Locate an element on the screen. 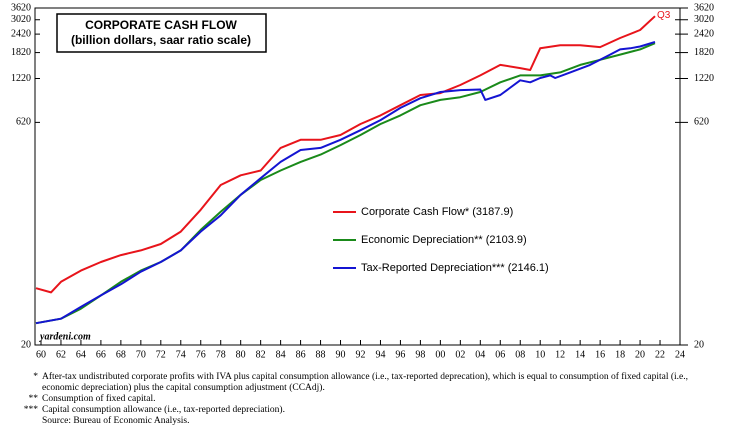 The width and height of the screenshot is (738, 432). footnote: Source: Bureau of Economic Analysis. is located at coordinates (370, 421).